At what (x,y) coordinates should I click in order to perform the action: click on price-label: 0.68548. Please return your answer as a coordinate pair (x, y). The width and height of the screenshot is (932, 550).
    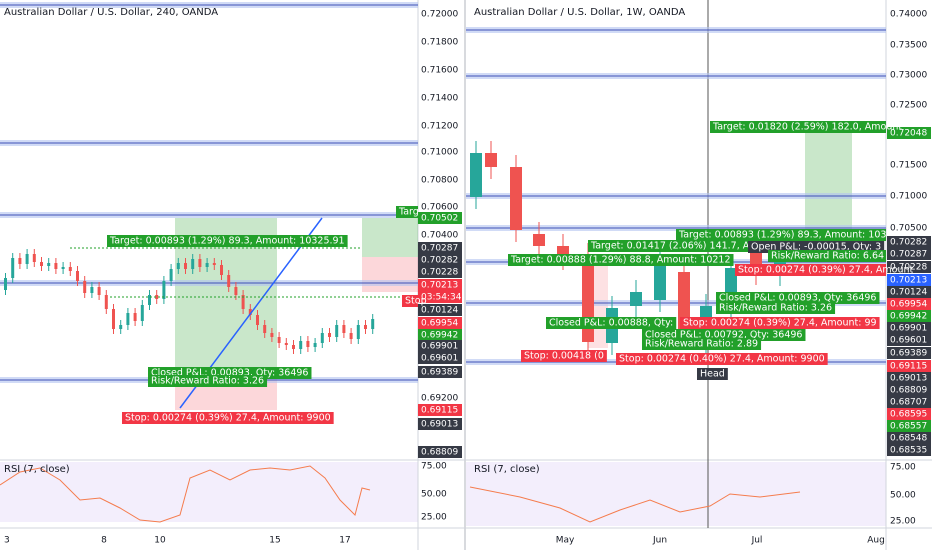
    Looking at the image, I should click on (908, 439).